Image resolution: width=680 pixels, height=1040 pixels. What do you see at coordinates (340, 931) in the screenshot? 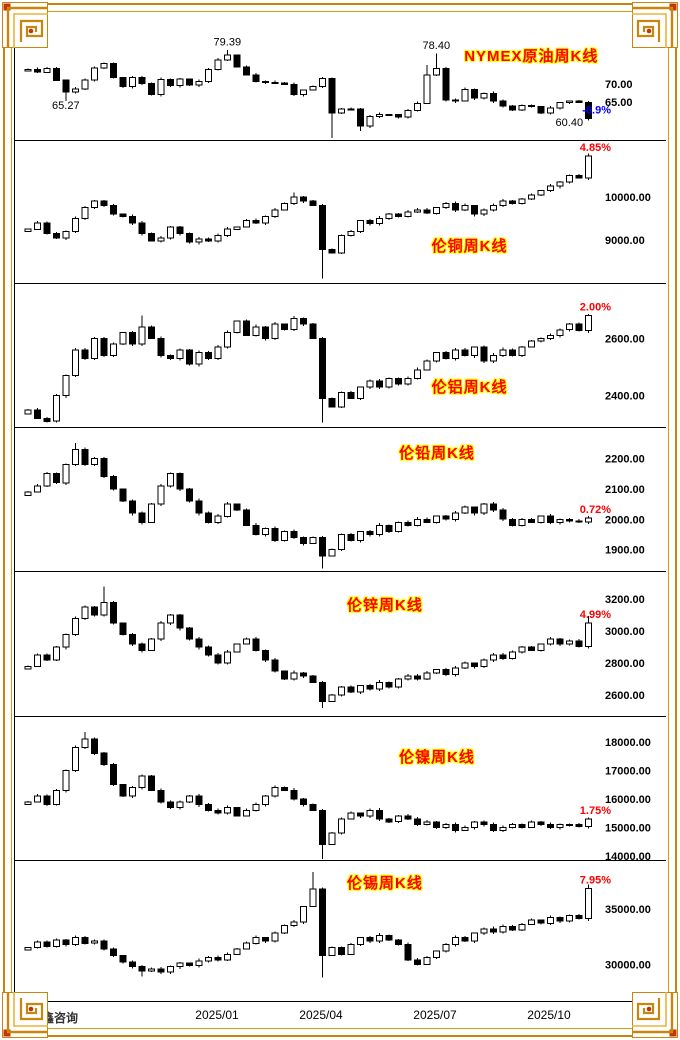
I see `chart-panel: 35000.00 30000.00 7.95% 伦锡周K线` at bounding box center [340, 931].